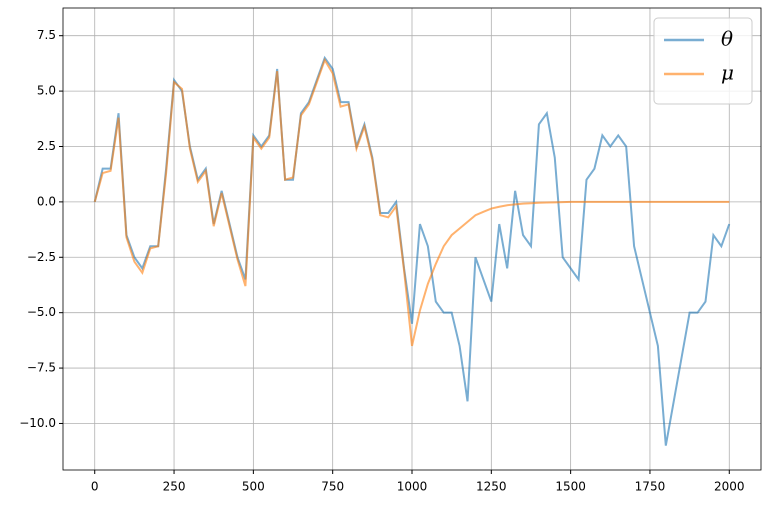 The width and height of the screenshot is (770, 509). What do you see at coordinates (46, 35) in the screenshot?
I see `y-tick-label: 7.5` at bounding box center [46, 35].